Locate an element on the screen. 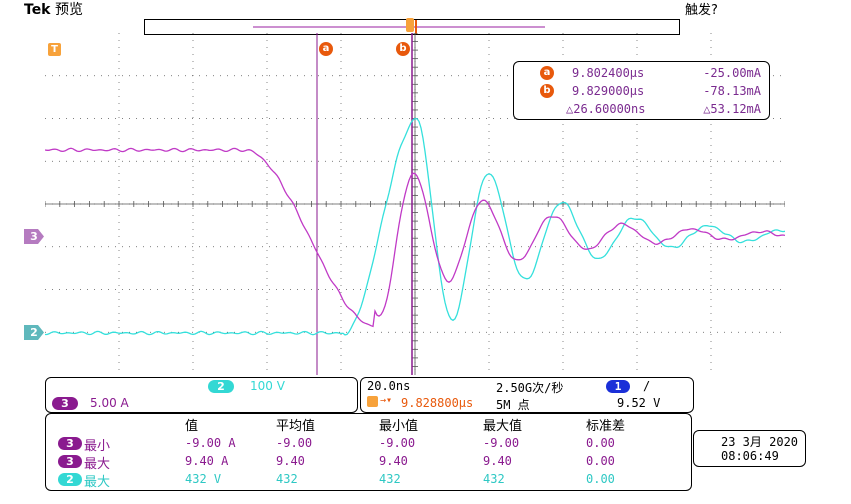 The height and width of the screenshot is (504, 851). ch3-ground-label: 3 is located at coordinates (34, 236).